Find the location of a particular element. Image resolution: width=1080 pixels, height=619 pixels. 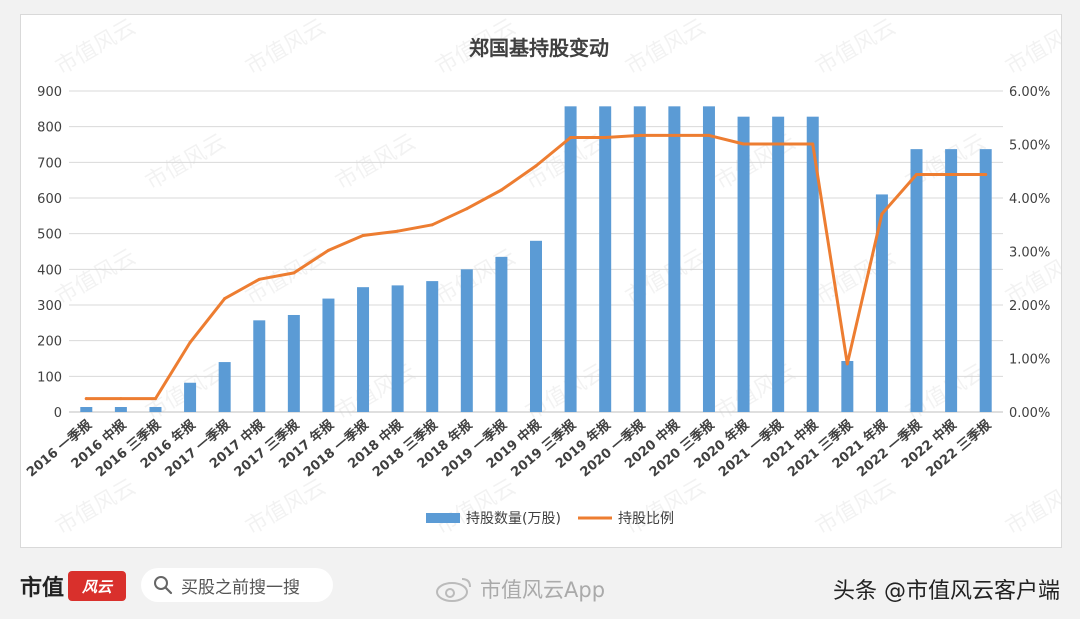

chart-title: 郑国基持股变动 is located at coordinates (539, 48).